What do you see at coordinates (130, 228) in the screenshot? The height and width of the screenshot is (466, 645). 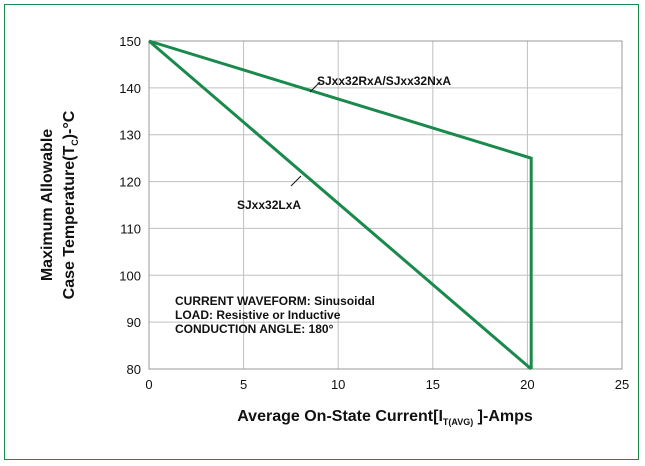 I see `y-tick-label: 110` at bounding box center [130, 228].